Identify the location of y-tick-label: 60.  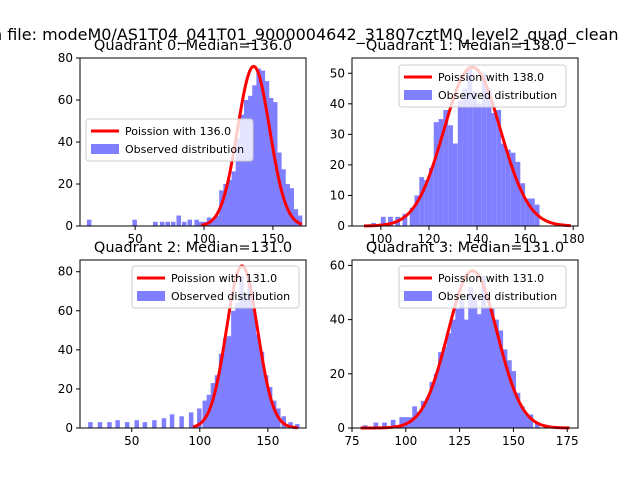
(65, 311).